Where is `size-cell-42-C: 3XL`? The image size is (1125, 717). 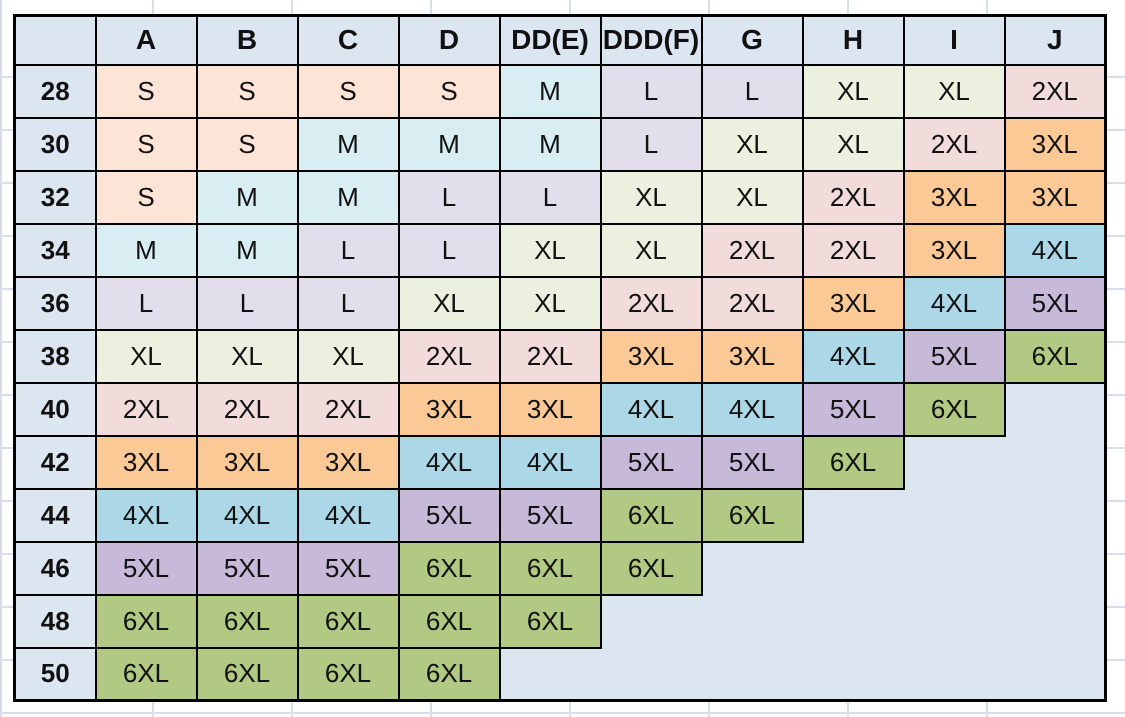 size-cell-42-C: 3XL is located at coordinates (348, 462).